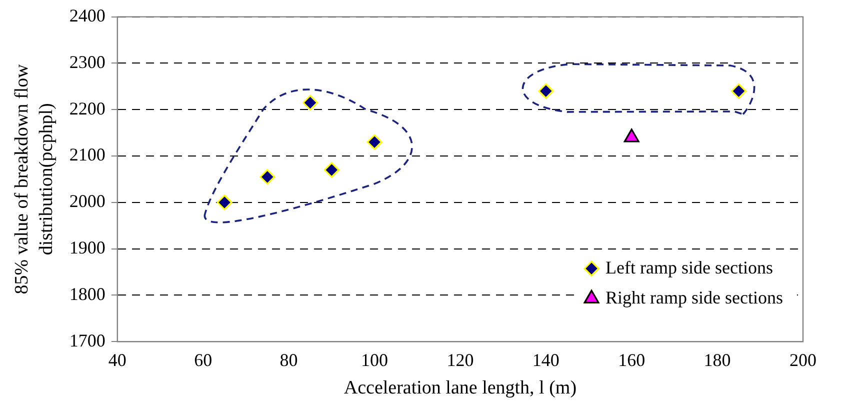 This screenshot has height=406, width=843. What do you see at coordinates (289, 360) in the screenshot?
I see `x-tick-label: 80` at bounding box center [289, 360].